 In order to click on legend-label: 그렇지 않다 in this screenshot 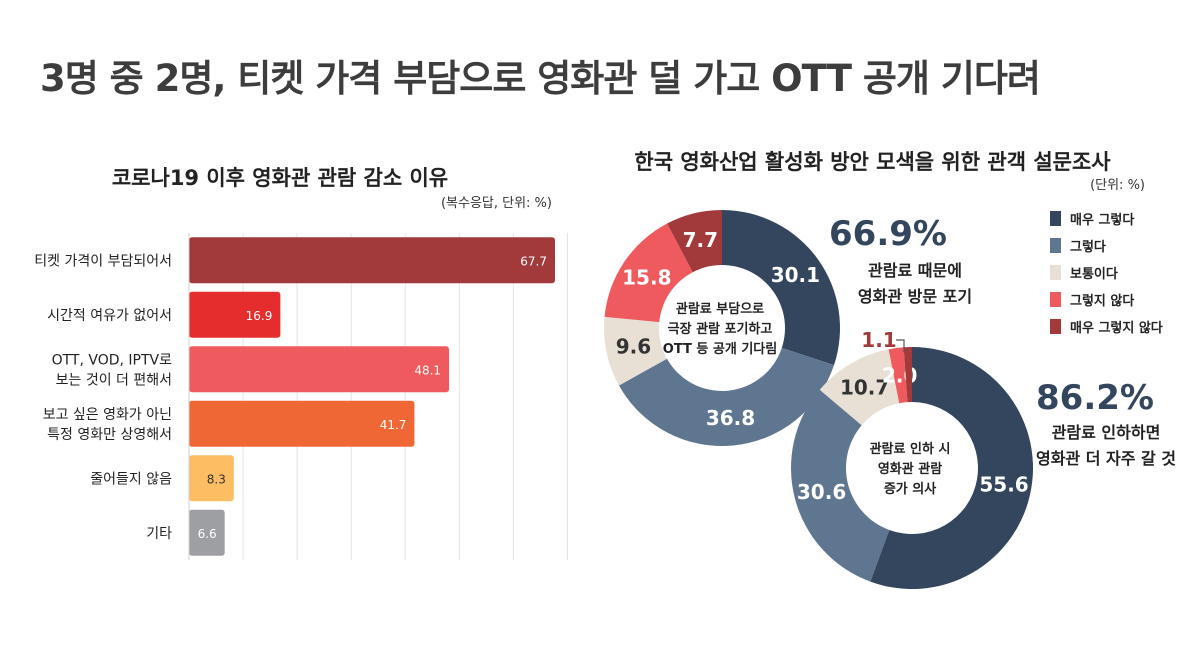, I will do `click(1102, 301)`.